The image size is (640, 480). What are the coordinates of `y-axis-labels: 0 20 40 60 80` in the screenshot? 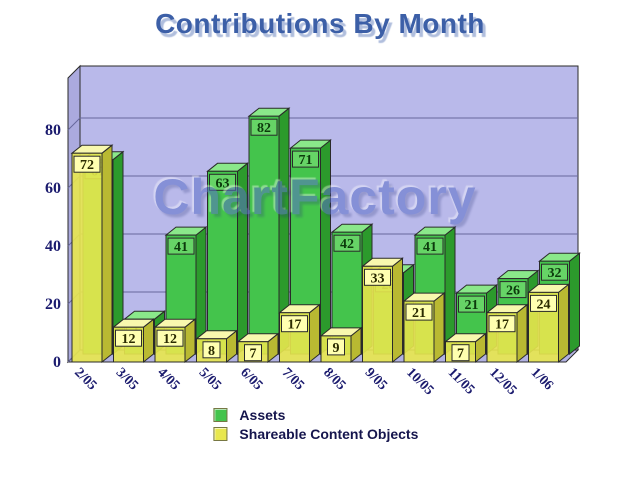 It's located at (53, 246).